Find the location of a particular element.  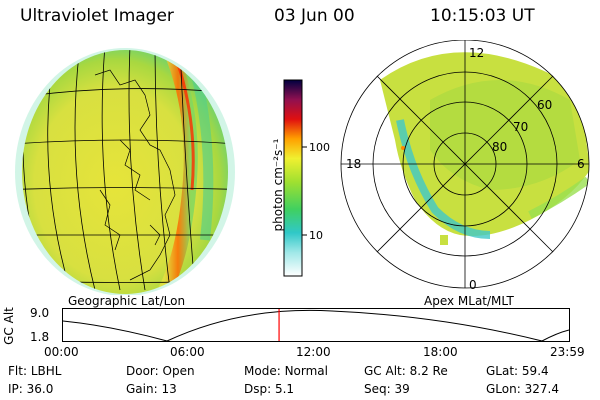

altitude-plot is located at coordinates (316, 325).